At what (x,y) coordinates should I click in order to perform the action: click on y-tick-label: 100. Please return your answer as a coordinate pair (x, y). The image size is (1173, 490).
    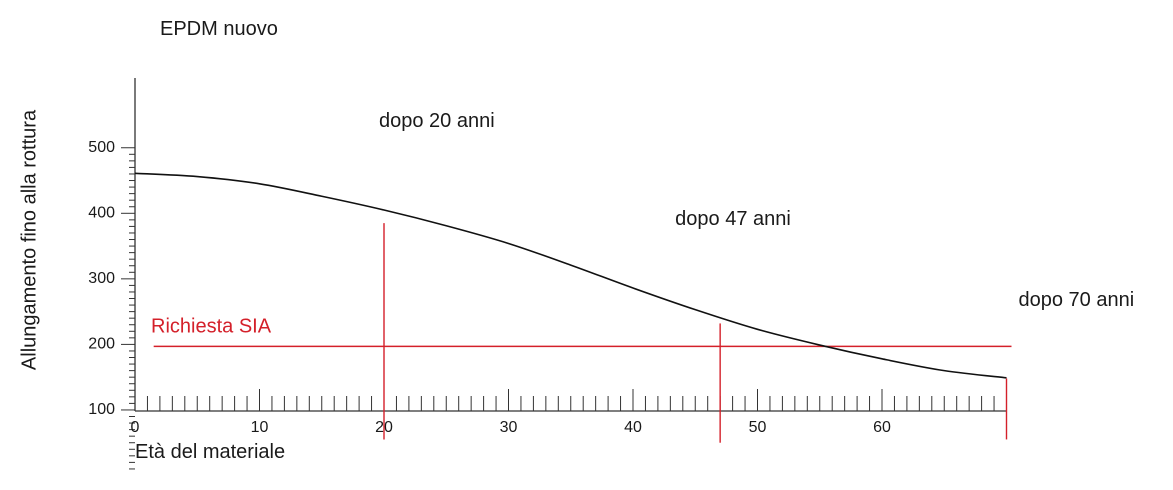
    Looking at the image, I should click on (101, 409).